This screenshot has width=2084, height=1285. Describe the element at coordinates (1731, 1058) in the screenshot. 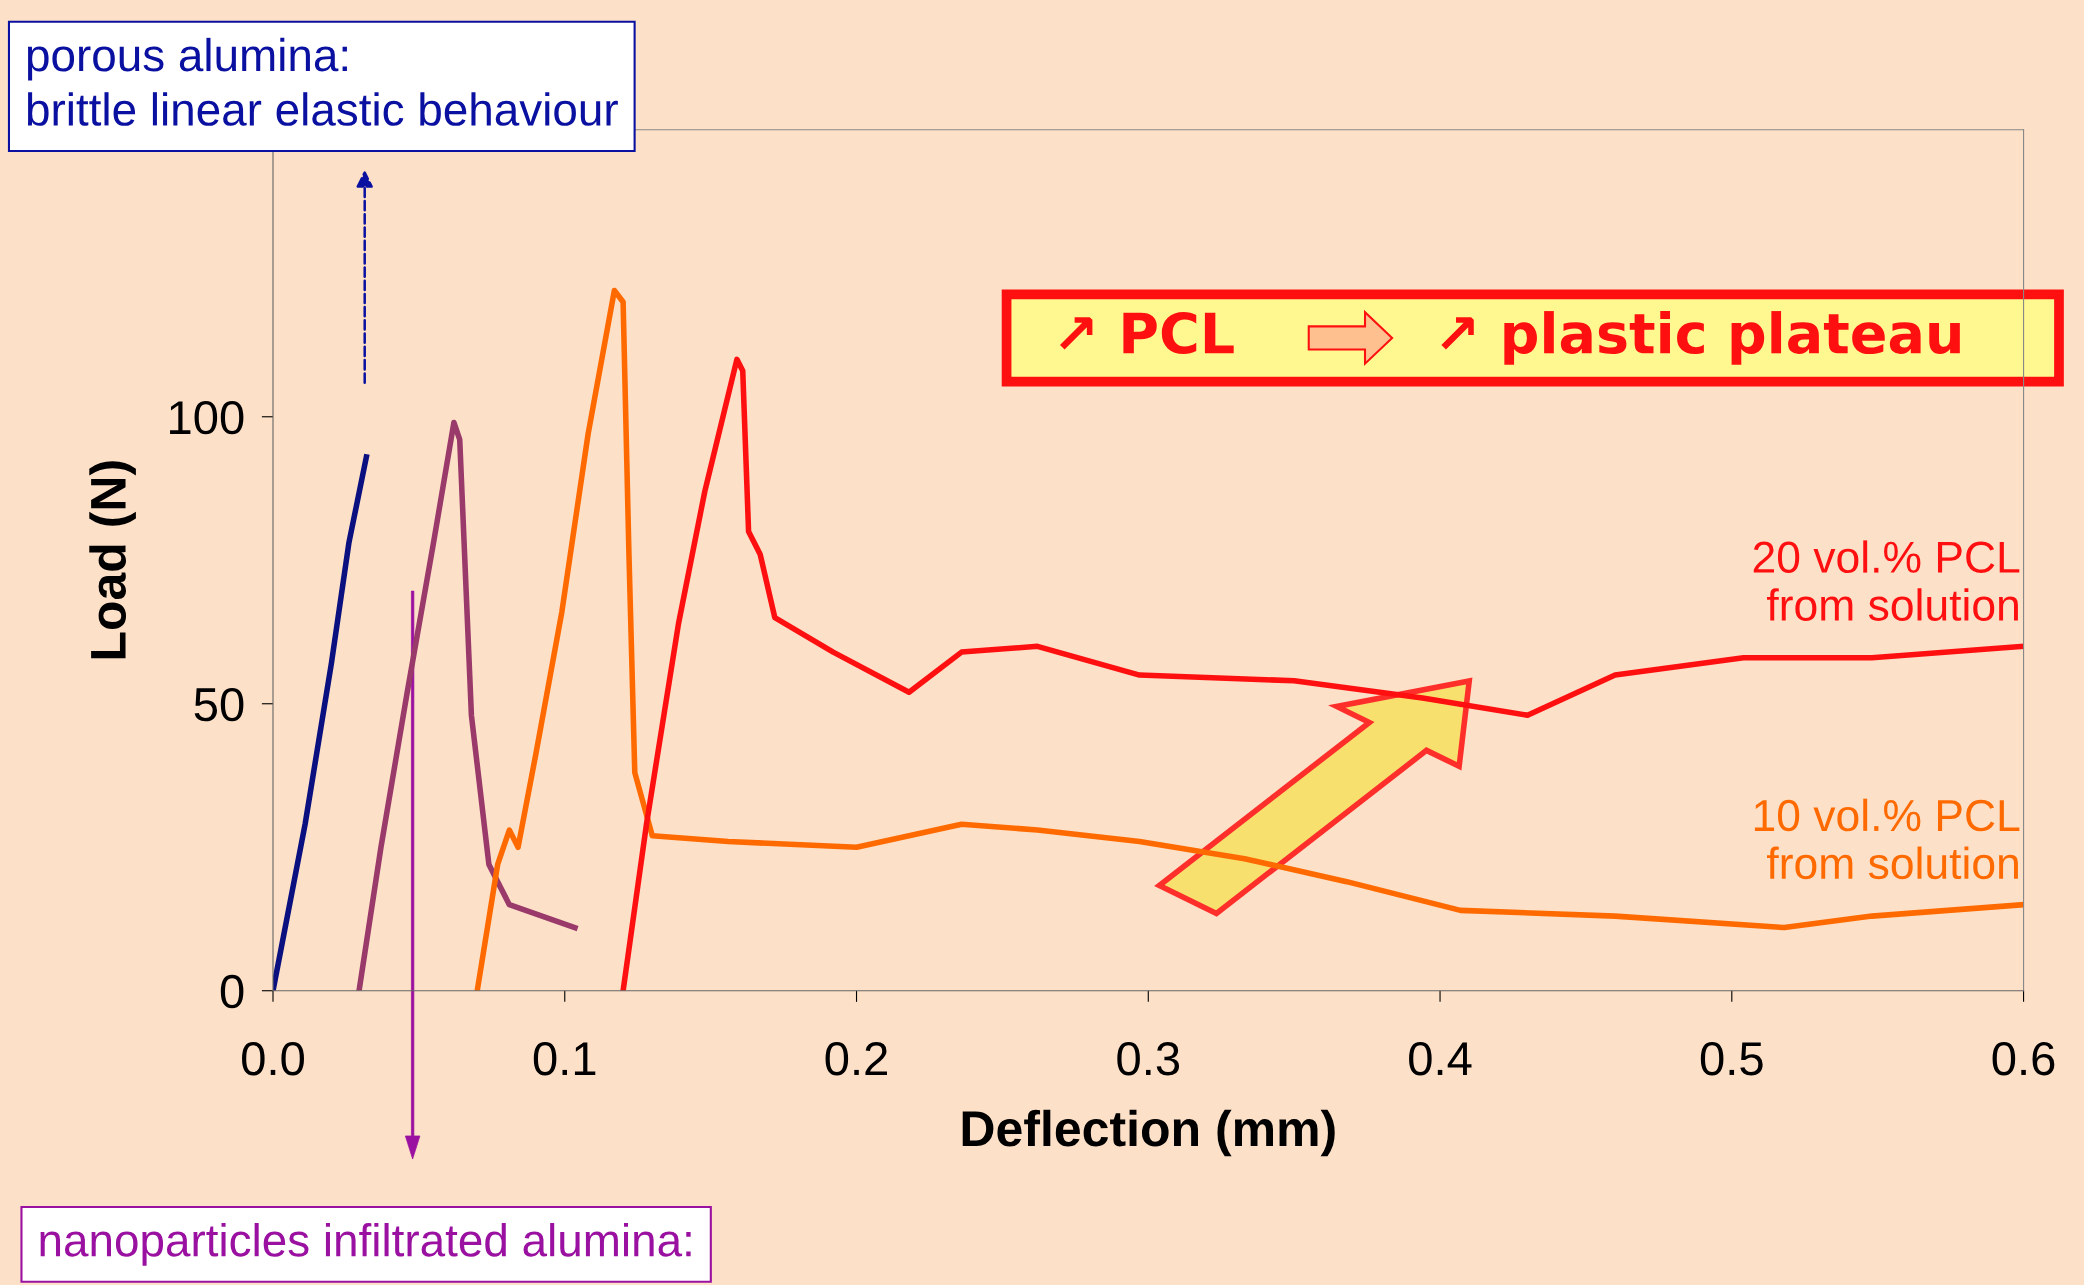

I see `x-tick-label: 0.5` at that location.